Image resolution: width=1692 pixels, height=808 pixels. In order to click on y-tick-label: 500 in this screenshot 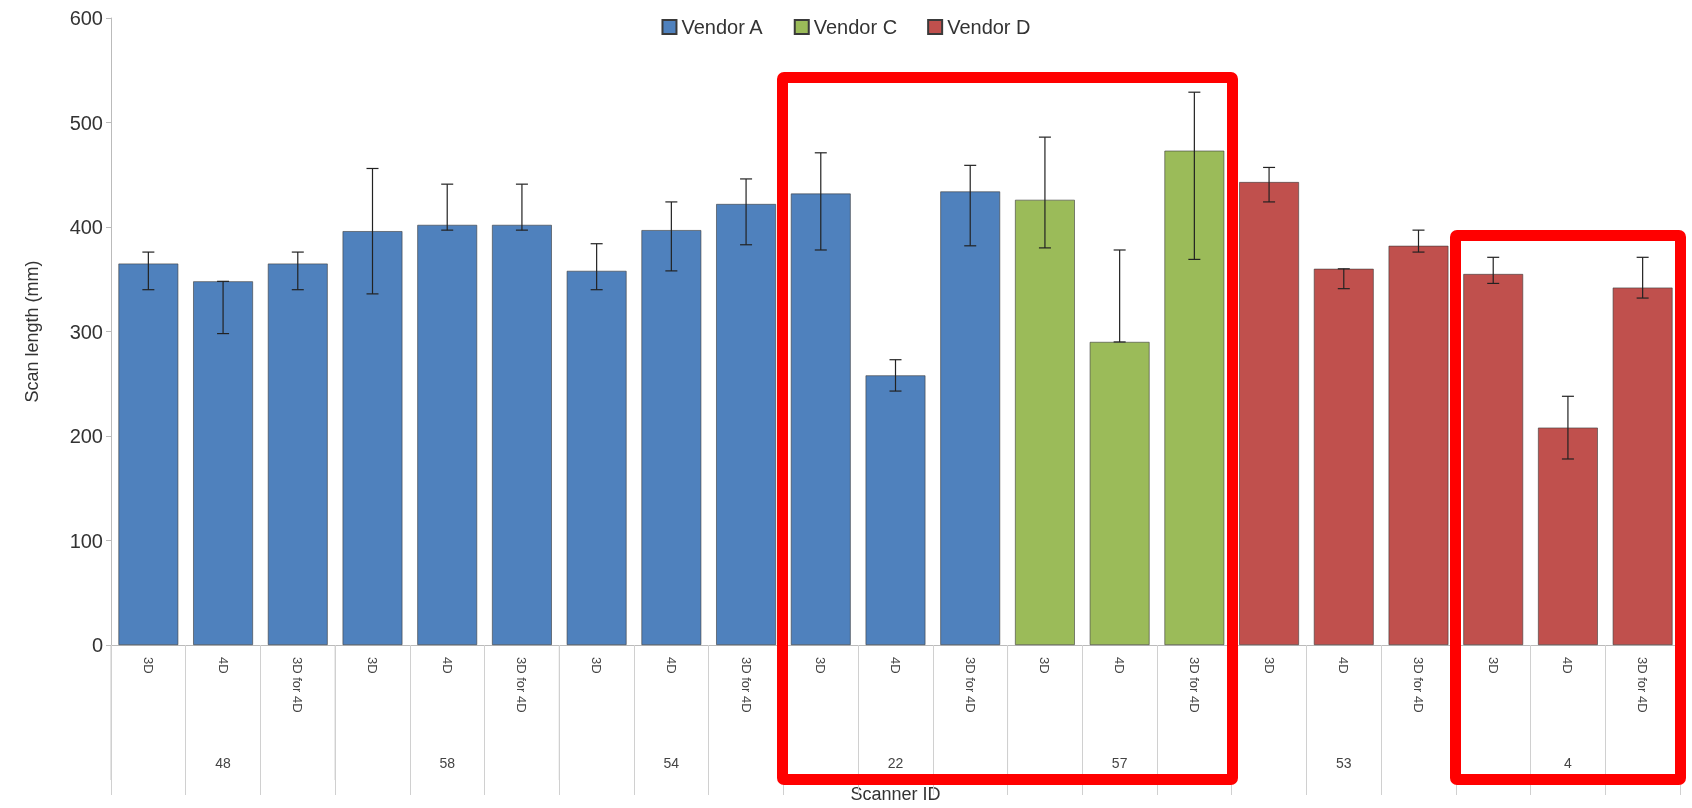, I will do `click(86, 122)`.